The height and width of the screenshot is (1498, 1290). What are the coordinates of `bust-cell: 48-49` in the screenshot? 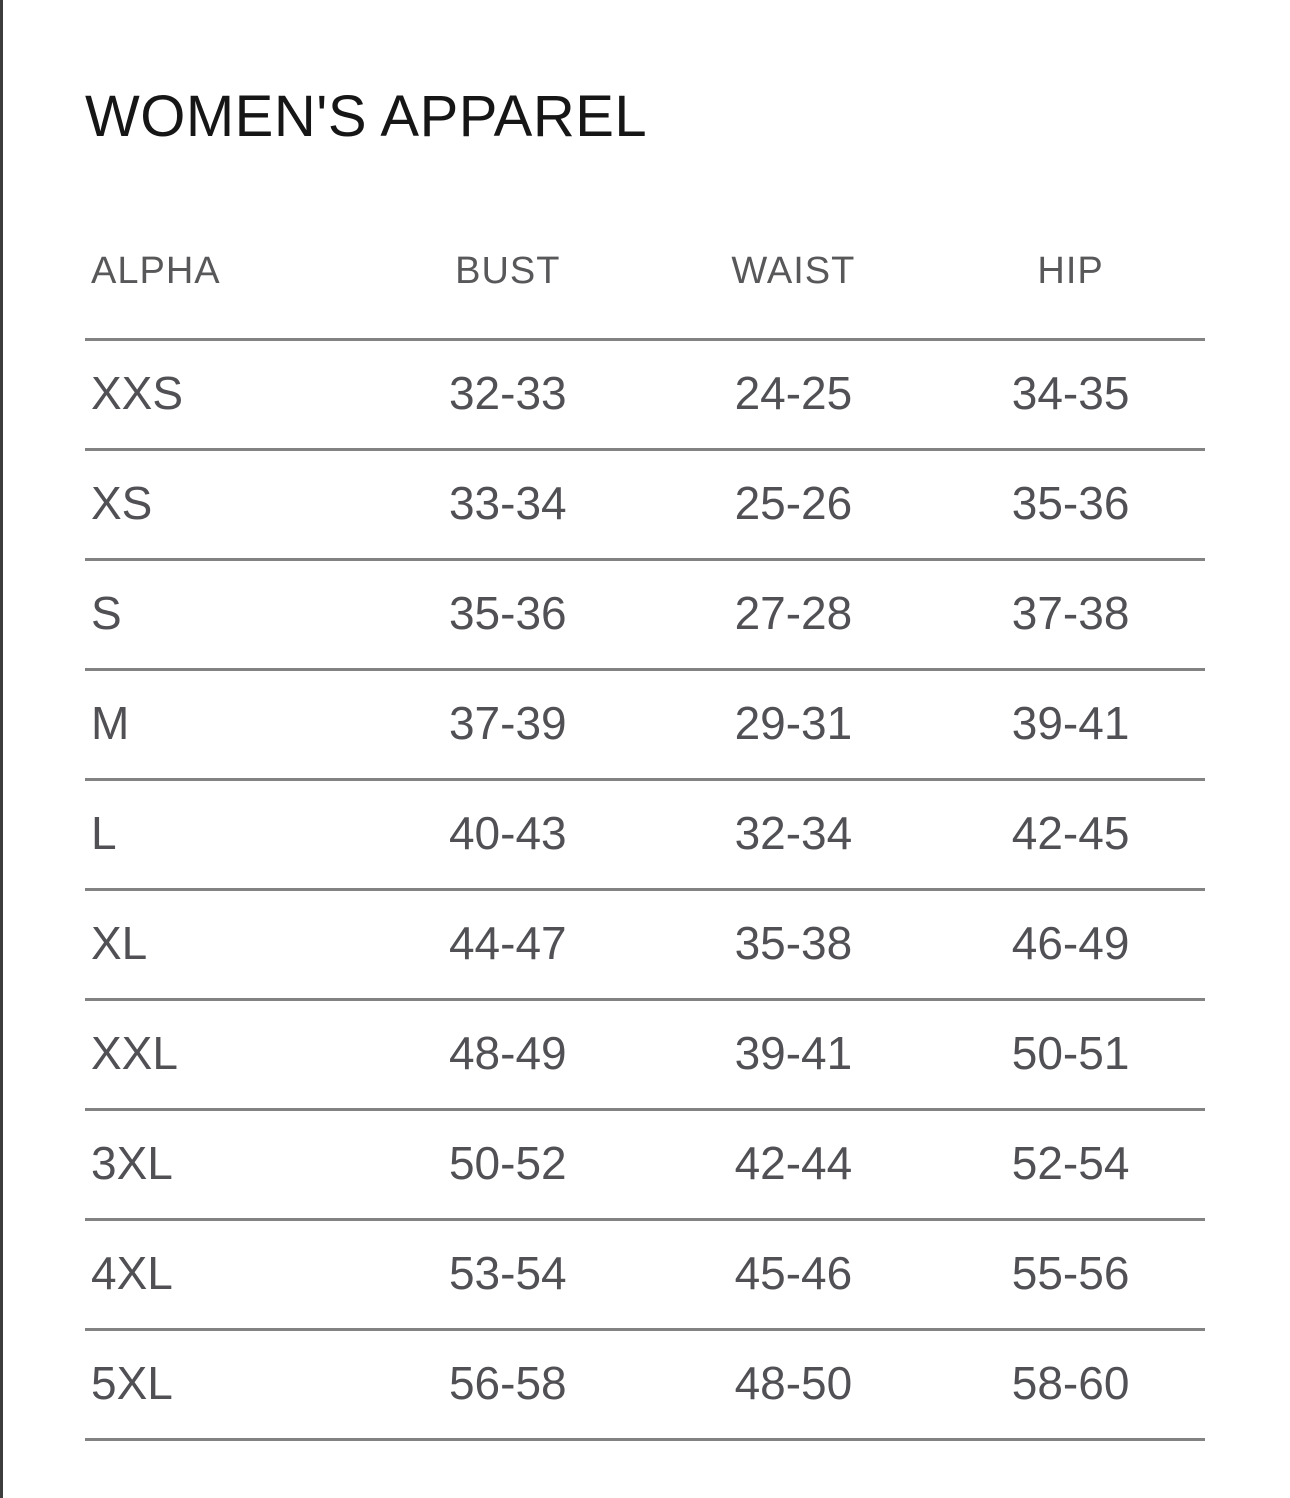 It's located at (507, 1053).